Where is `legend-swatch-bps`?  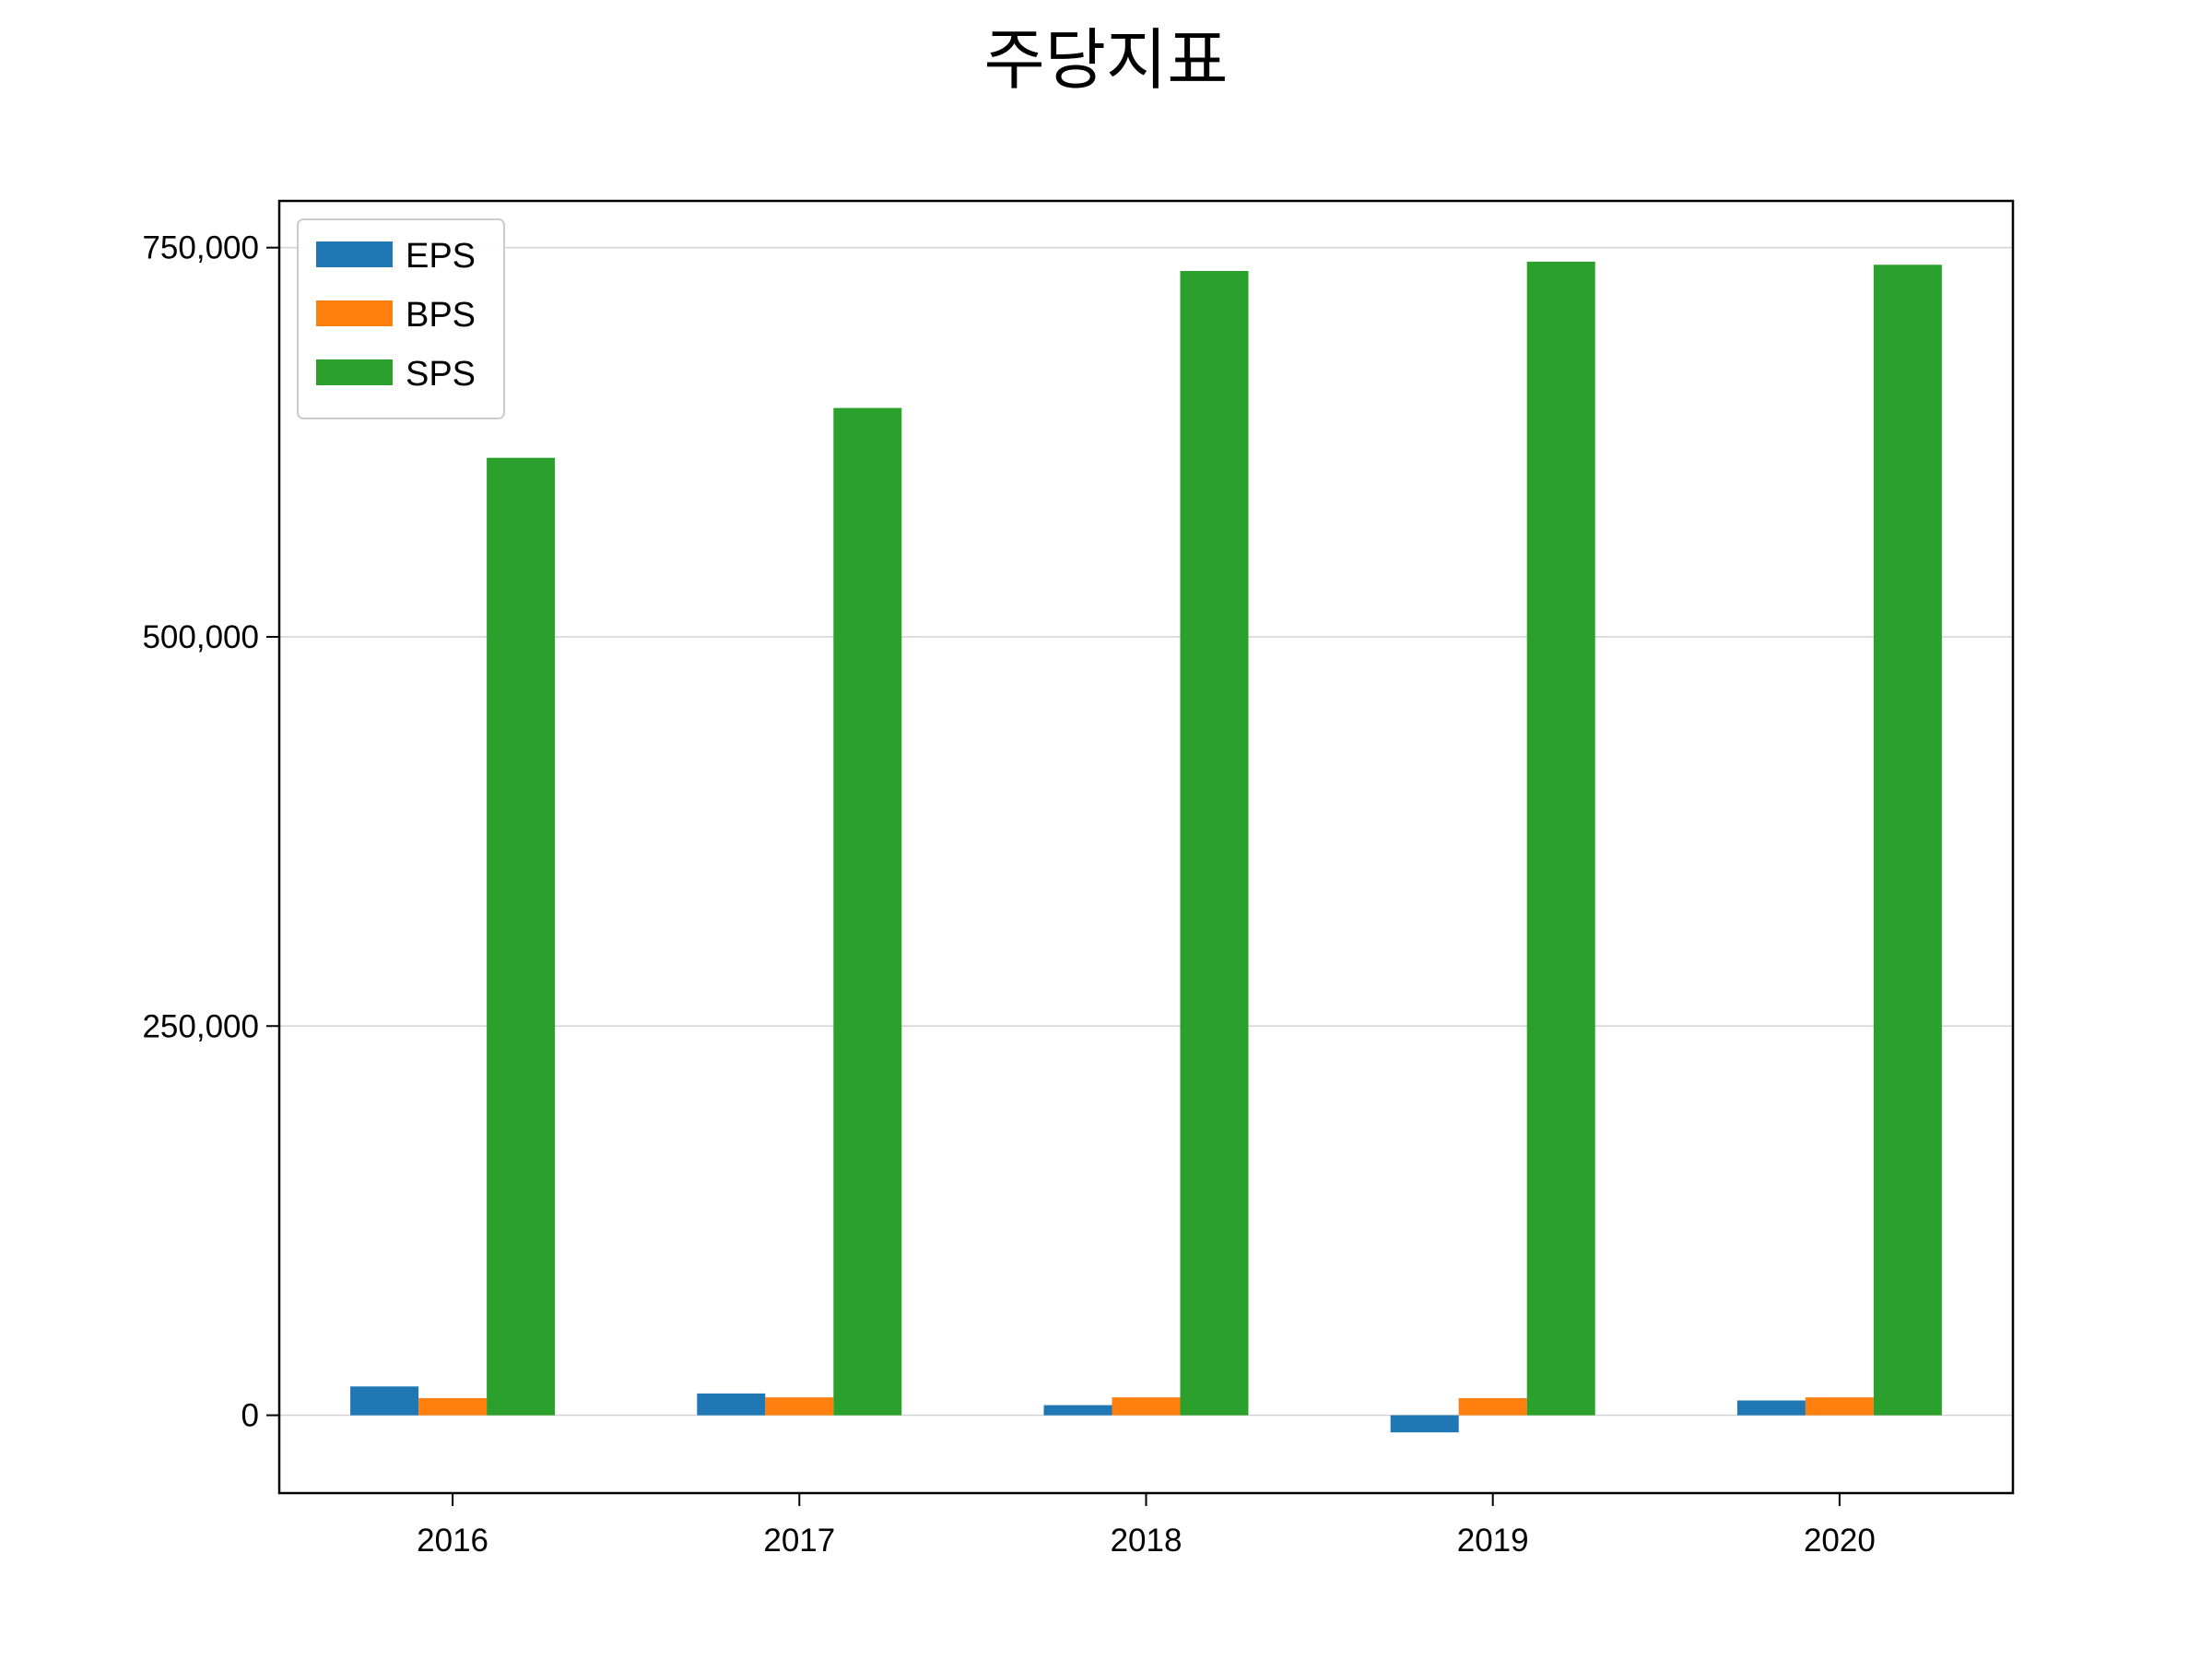
legend-swatch-bps is located at coordinates (354, 313).